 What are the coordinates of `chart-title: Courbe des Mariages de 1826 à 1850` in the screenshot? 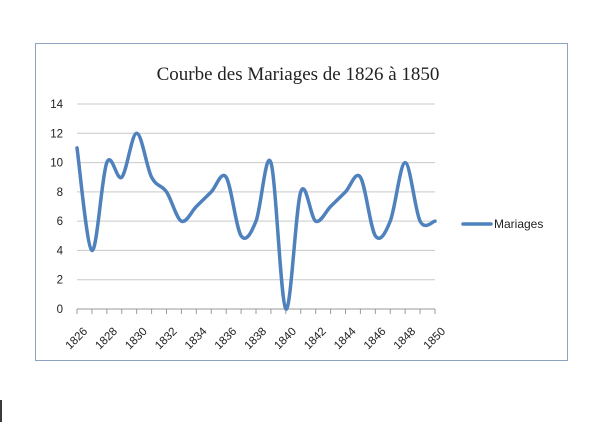 It's located at (298, 74).